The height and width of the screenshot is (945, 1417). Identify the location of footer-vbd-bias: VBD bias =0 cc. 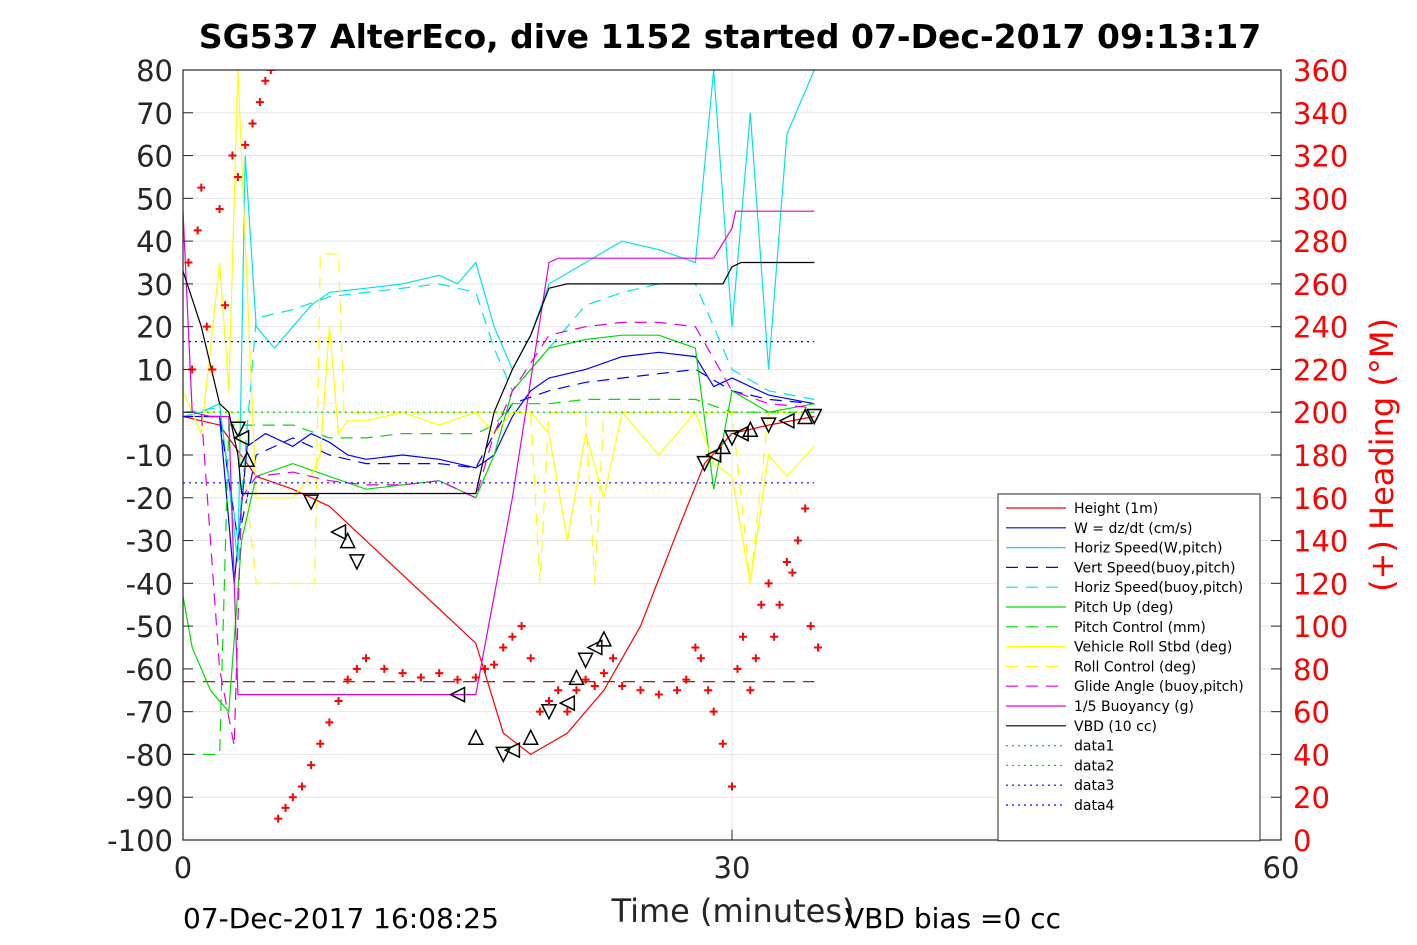
(953, 918).